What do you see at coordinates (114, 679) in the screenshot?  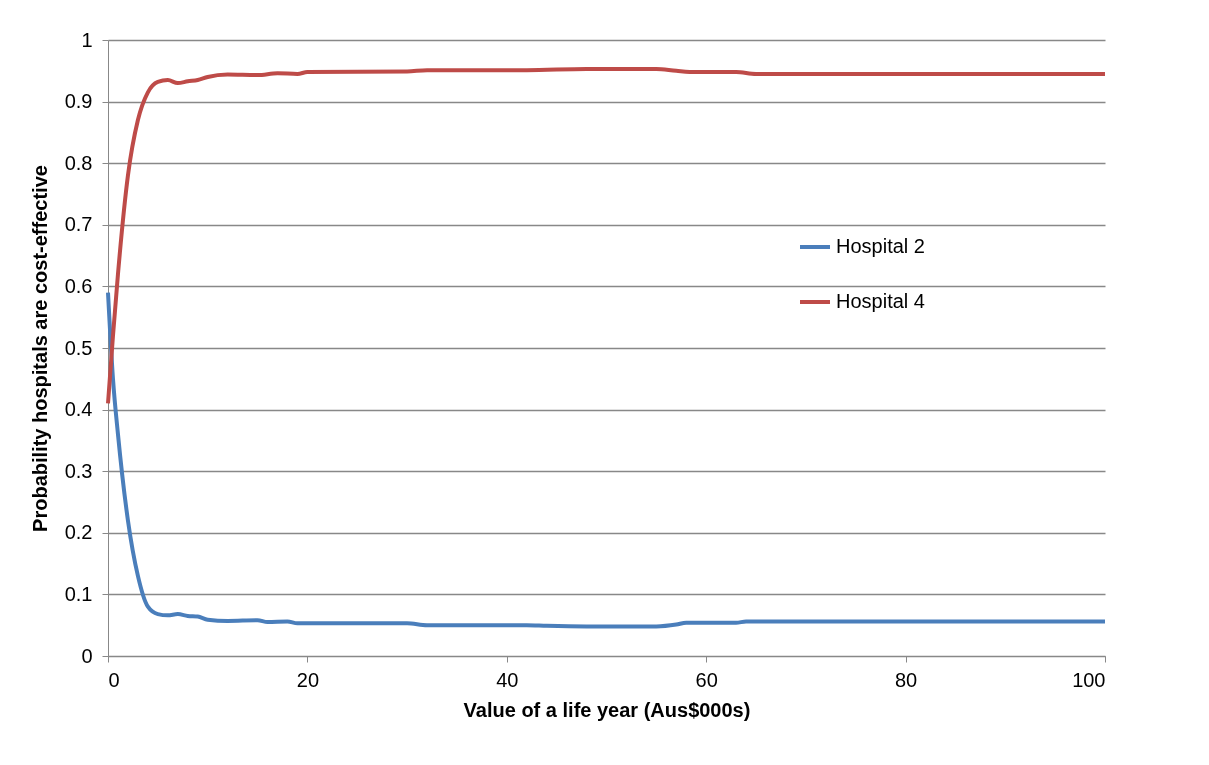 I see `x-tick-label: 0` at bounding box center [114, 679].